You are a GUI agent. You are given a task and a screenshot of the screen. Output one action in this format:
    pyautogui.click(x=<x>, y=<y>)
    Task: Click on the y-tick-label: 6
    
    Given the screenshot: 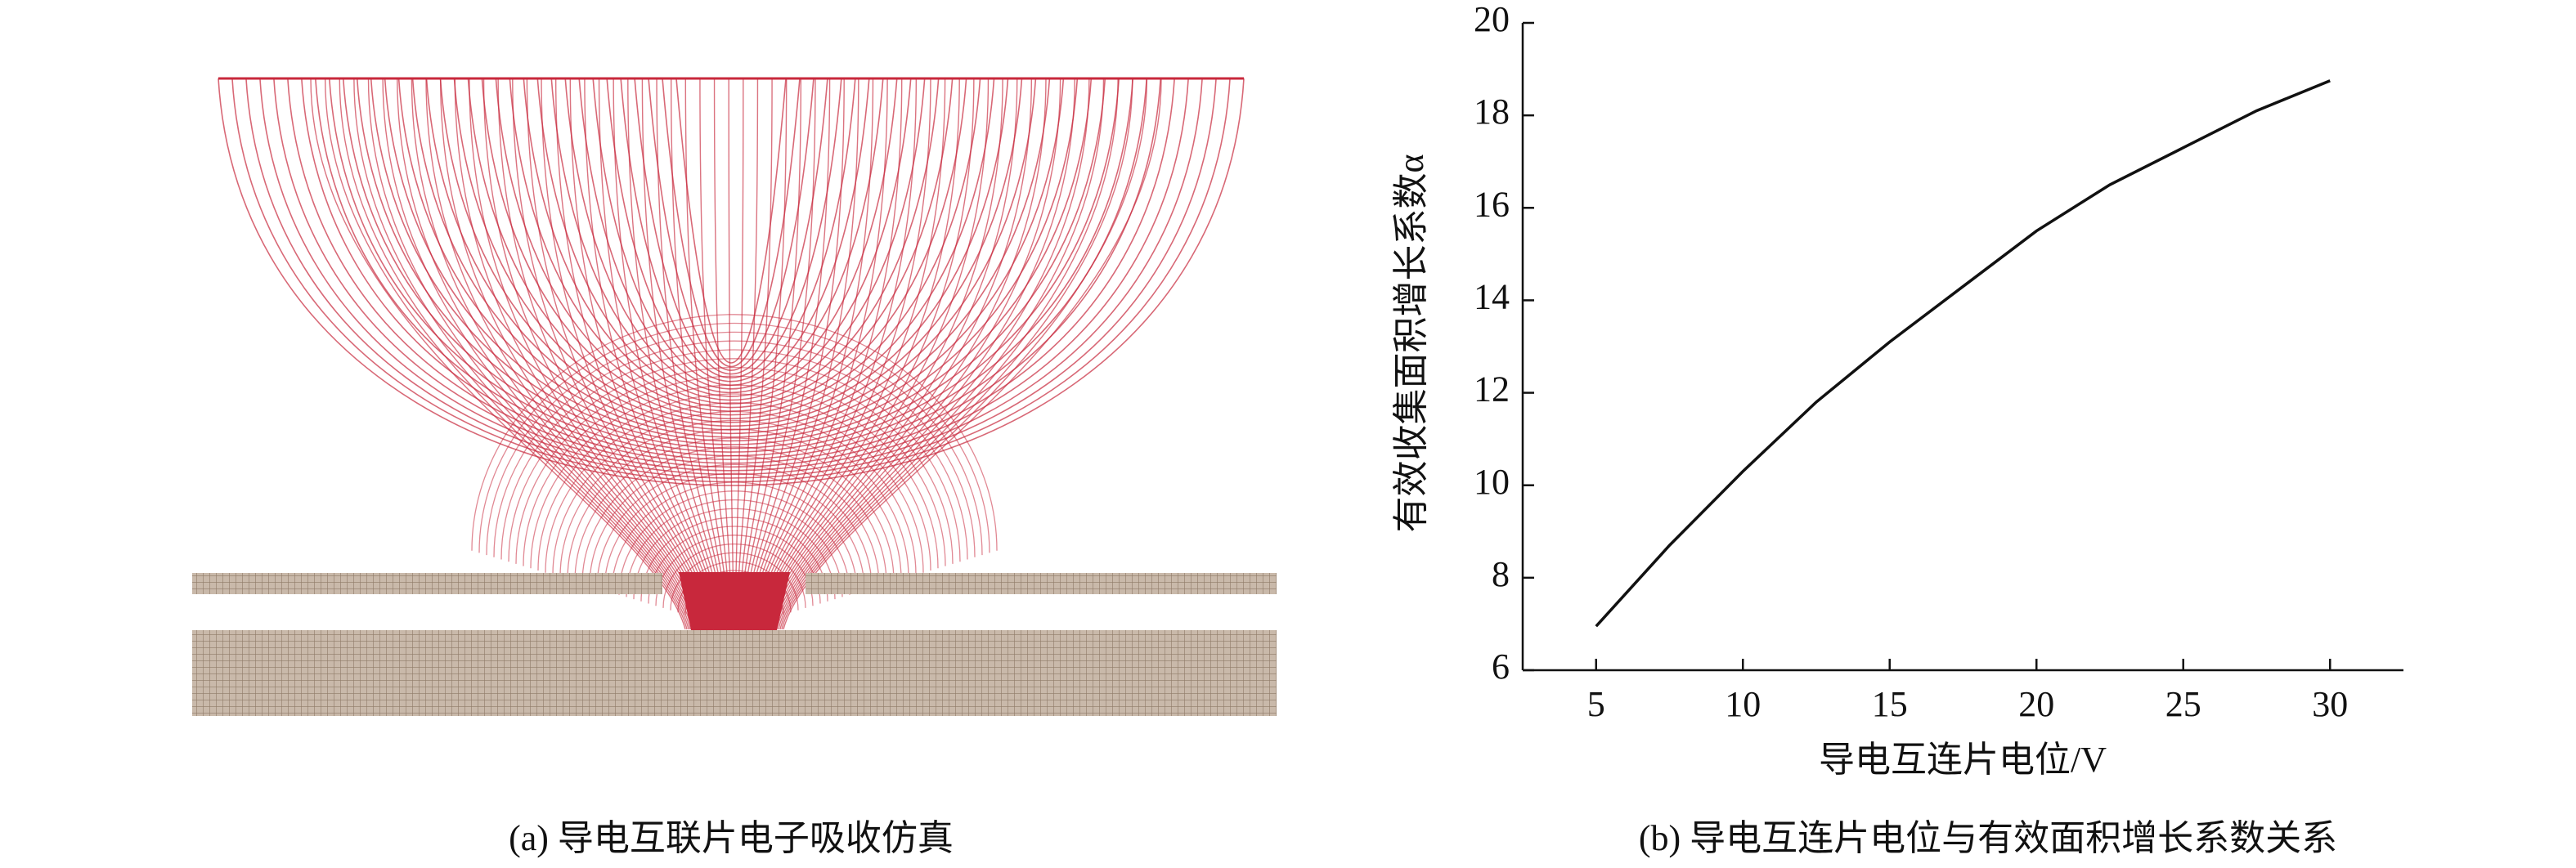 What is the action you would take?
    pyautogui.click(x=1501, y=667)
    